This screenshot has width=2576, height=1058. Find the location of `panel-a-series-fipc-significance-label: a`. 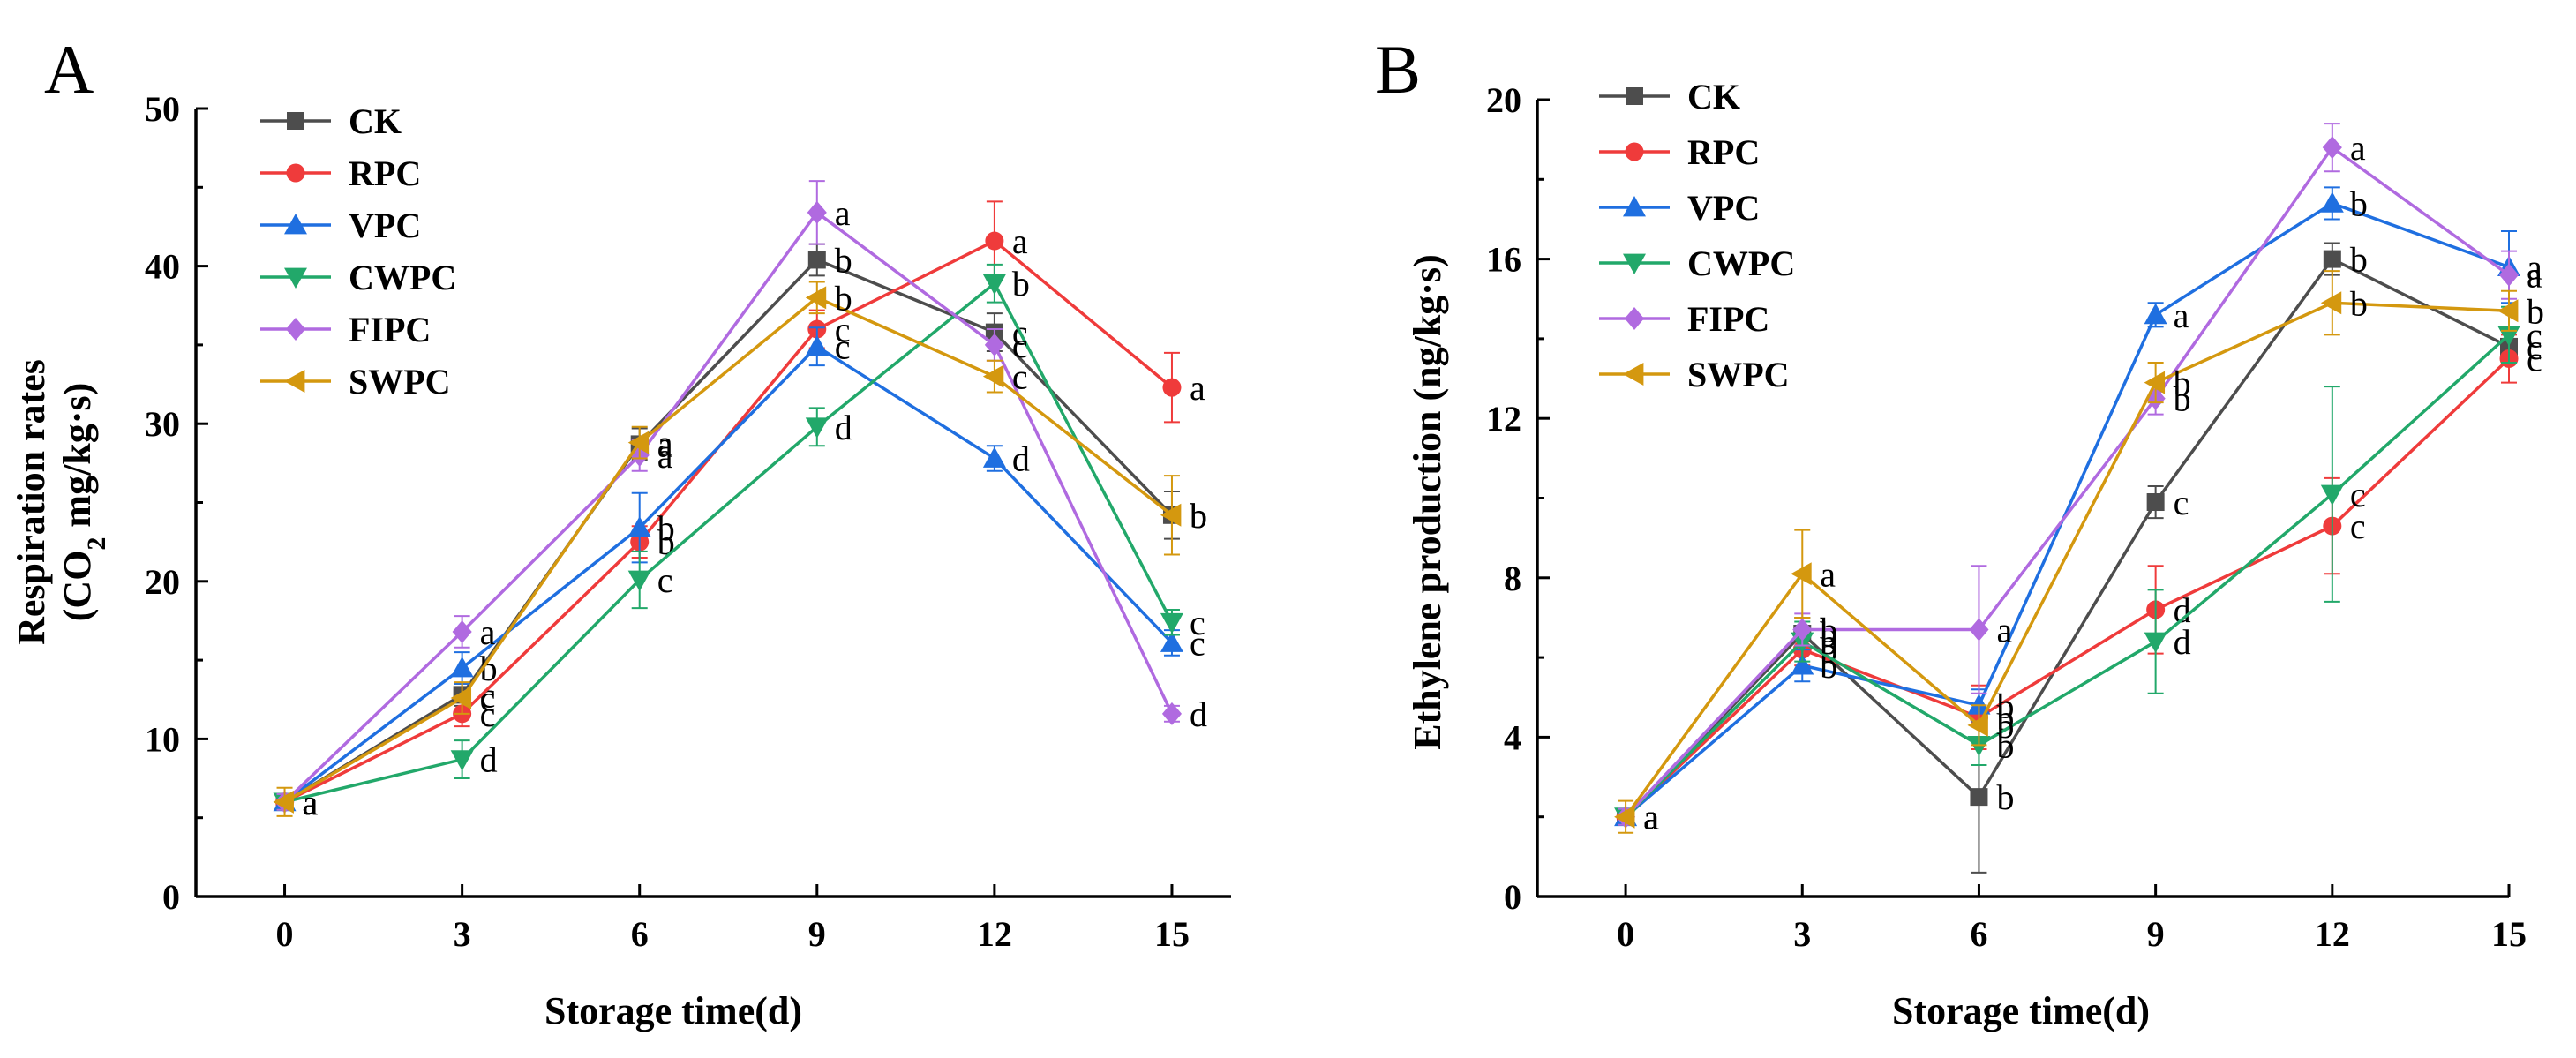

panel-a-series-fipc-significance-label: a is located at coordinates (311, 802).